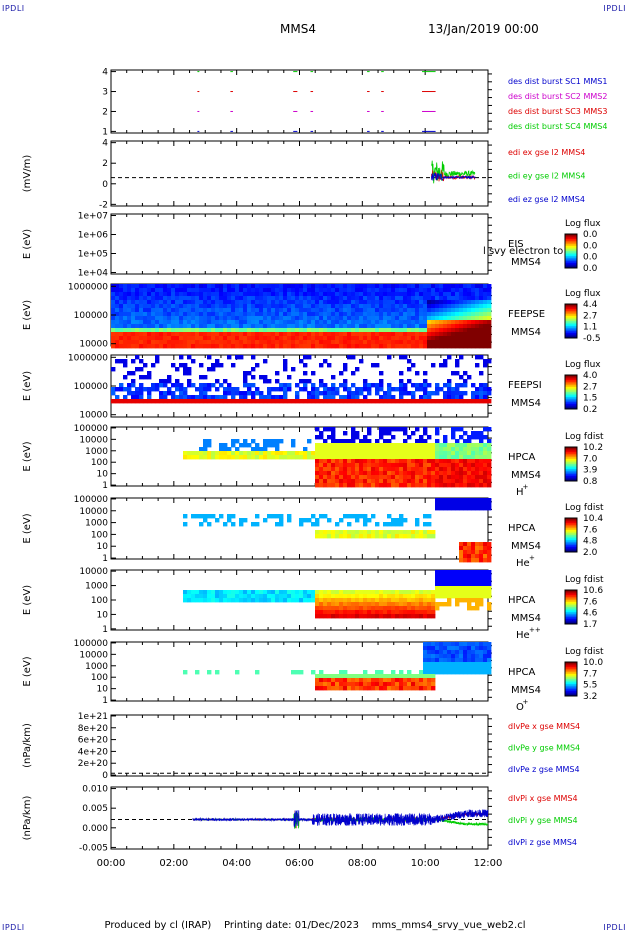  I want to click on y-tick-label: 1e+07, so click(93, 217).